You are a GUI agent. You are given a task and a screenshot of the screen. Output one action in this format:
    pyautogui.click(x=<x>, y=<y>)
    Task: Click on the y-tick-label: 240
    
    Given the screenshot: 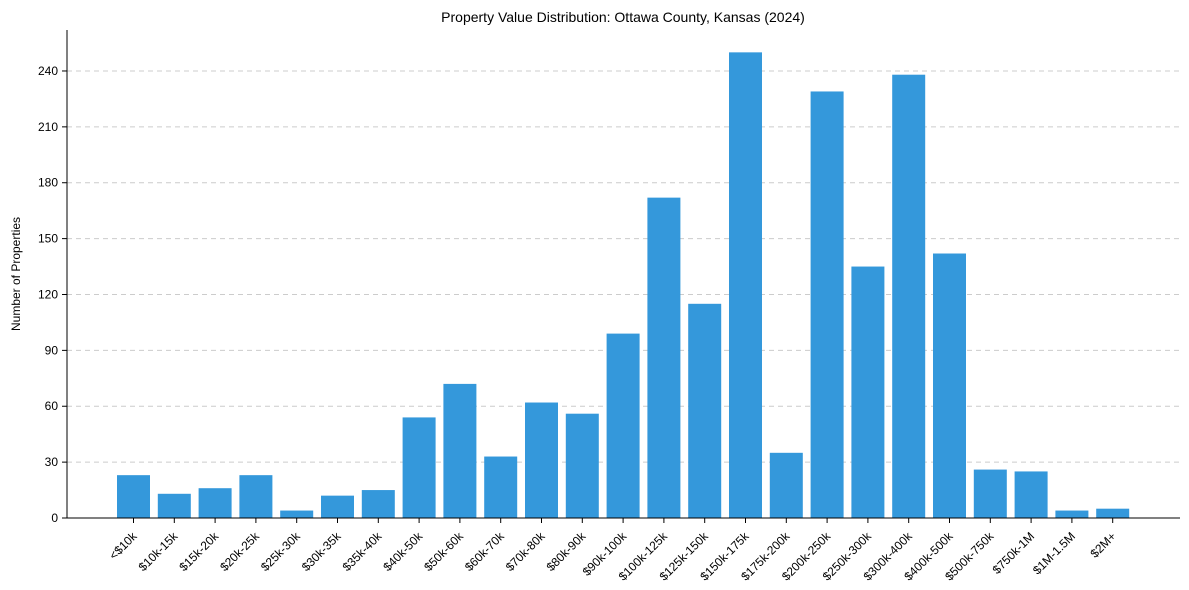 What is the action you would take?
    pyautogui.click(x=48, y=71)
    